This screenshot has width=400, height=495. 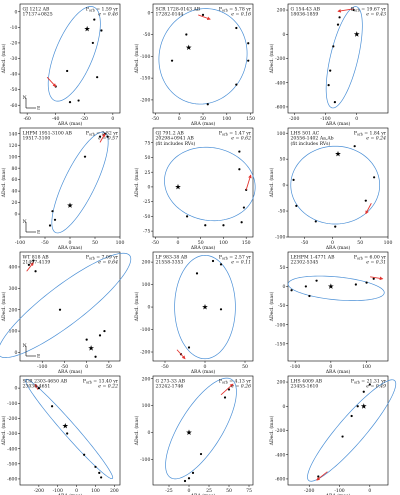 I want to click on y-tick-label: 40, so click(x=15, y=192).